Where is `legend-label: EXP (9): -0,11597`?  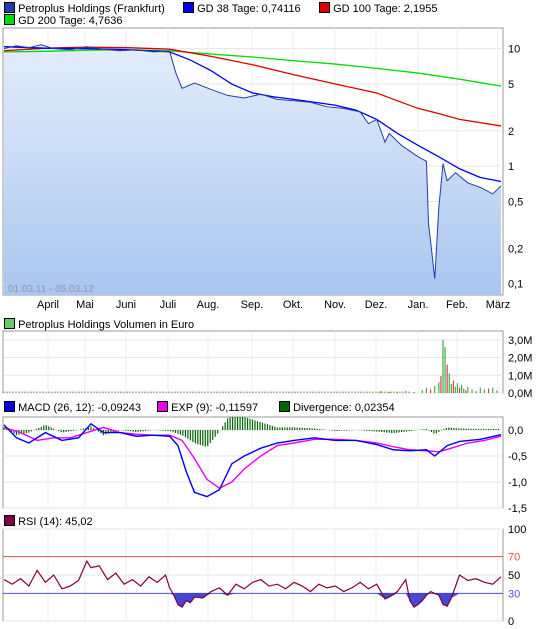 legend-label: EXP (9): -0,11597 is located at coordinates (215, 408).